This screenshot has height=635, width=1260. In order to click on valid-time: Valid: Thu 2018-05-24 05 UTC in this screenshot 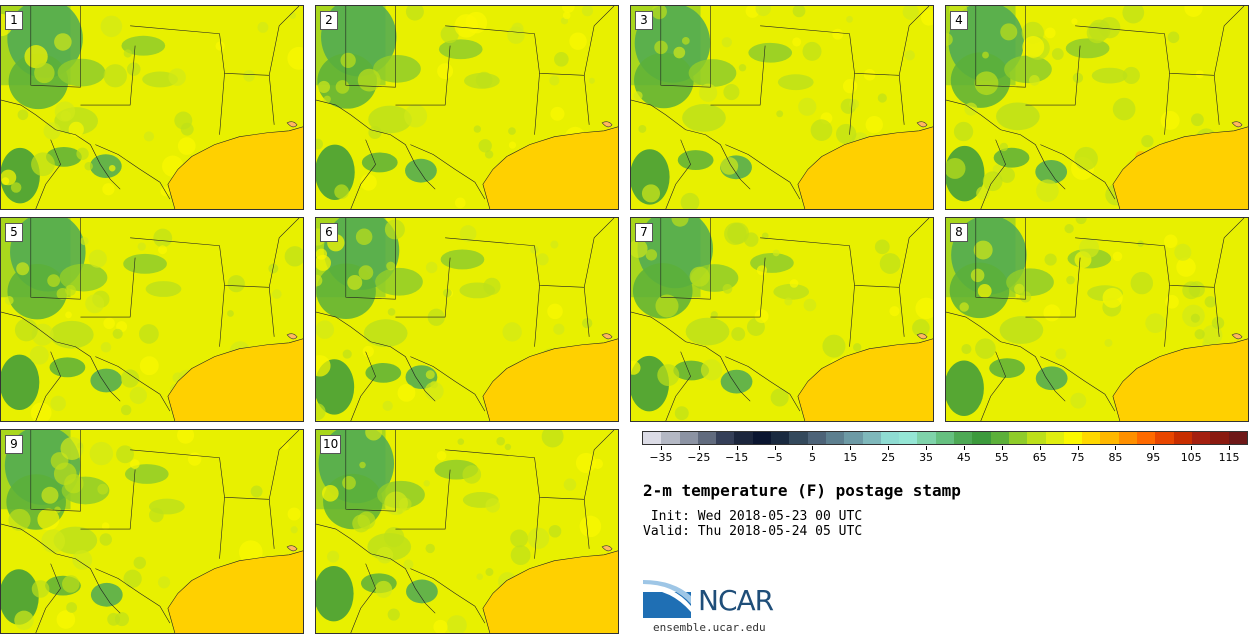, I will do `click(753, 531)`.